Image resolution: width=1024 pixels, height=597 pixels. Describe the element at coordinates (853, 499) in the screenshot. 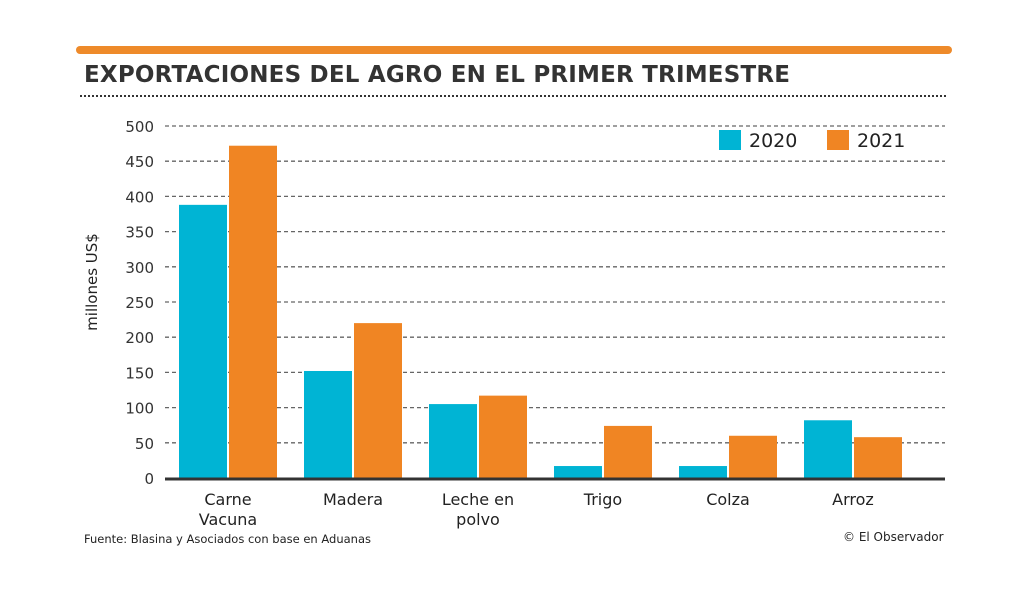

I see `x-tick-label: Arroz` at that location.